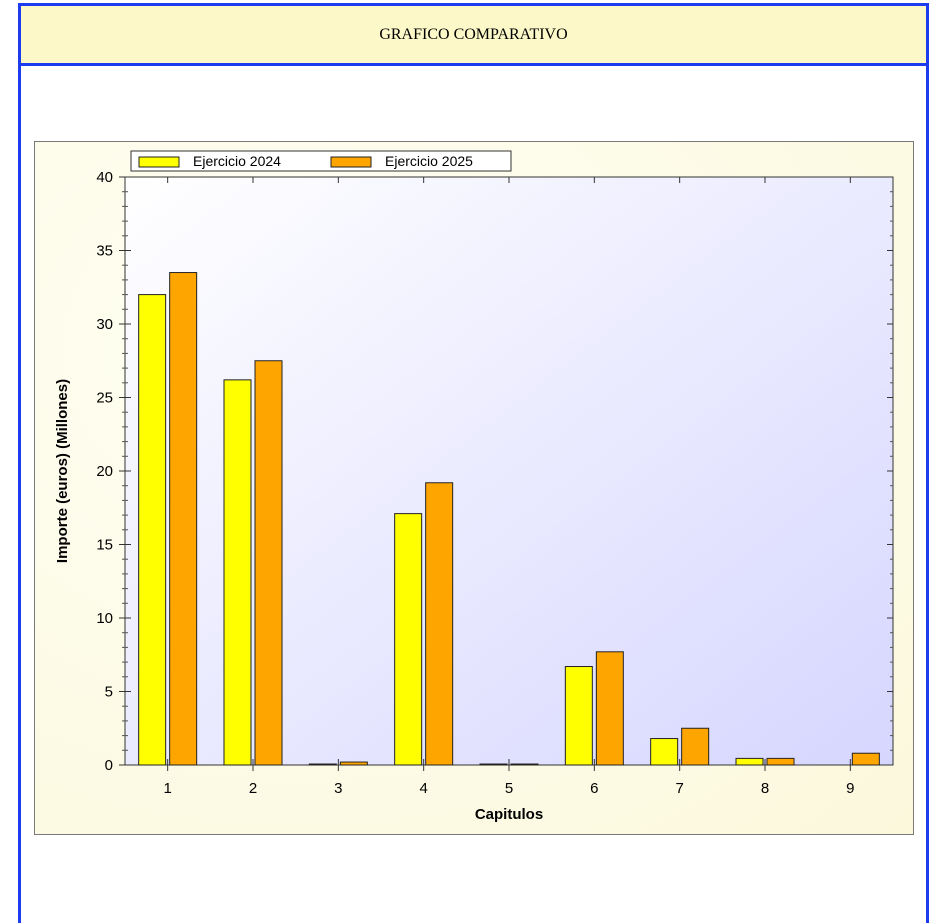 The image size is (937, 923). I want to click on y-tick-label: 20, so click(104, 471).